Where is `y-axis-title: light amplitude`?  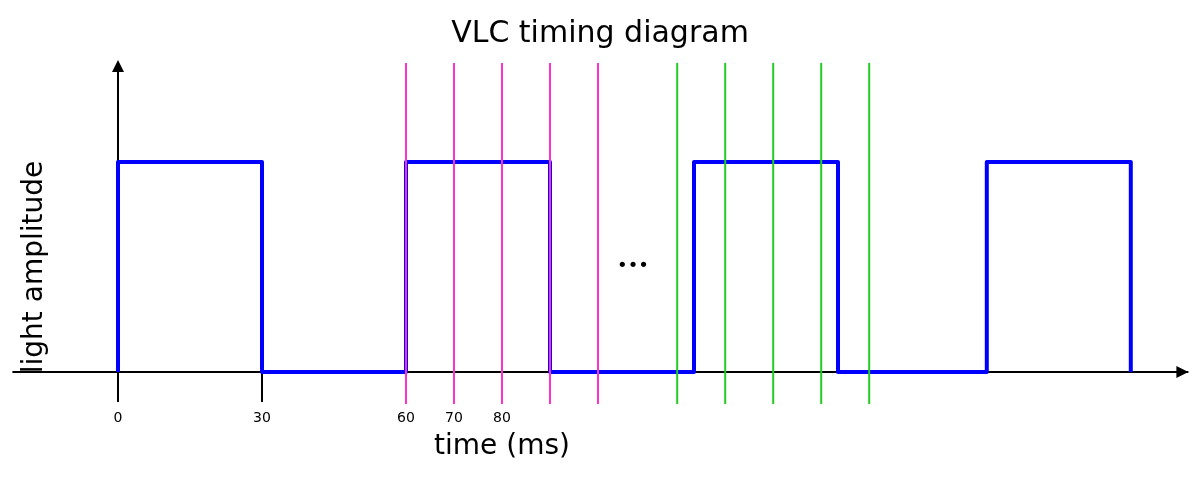 y-axis-title: light amplitude is located at coordinates (32, 267).